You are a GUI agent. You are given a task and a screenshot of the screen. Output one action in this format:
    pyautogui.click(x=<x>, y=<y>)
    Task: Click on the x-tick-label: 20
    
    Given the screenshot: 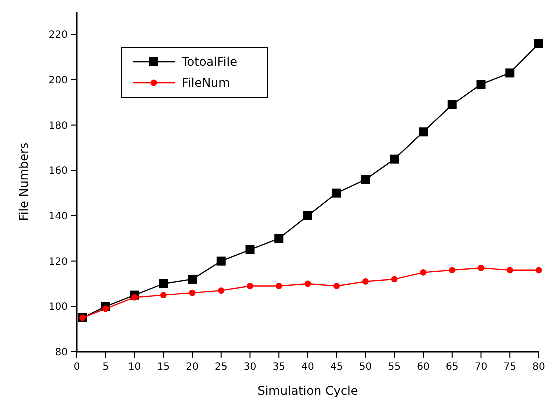 What is the action you would take?
    pyautogui.click(x=192, y=367)
    